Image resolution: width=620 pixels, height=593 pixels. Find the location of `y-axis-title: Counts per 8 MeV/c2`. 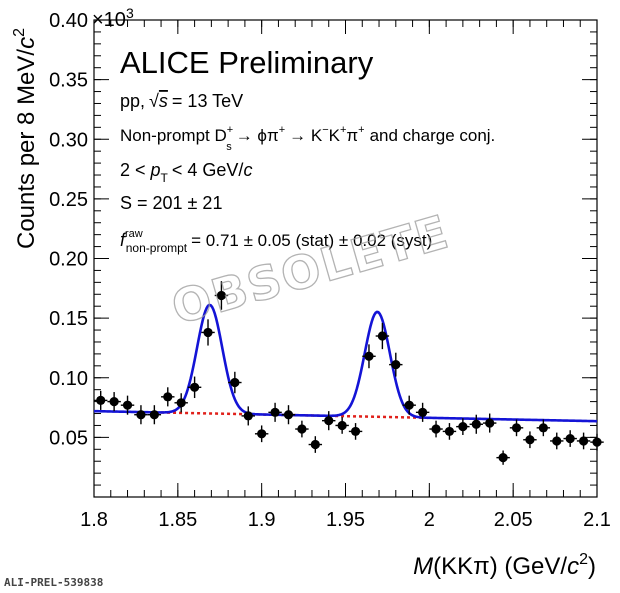

y-axis-title: Counts per 8 MeV/c2 is located at coordinates (25, 138).